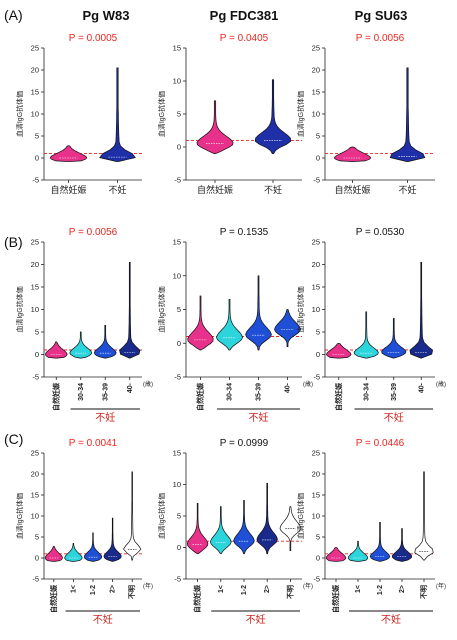 The width and height of the screenshot is (457, 640). Describe the element at coordinates (93, 38) in the screenshot. I see `p-value-label: P = 0.0005` at that location.